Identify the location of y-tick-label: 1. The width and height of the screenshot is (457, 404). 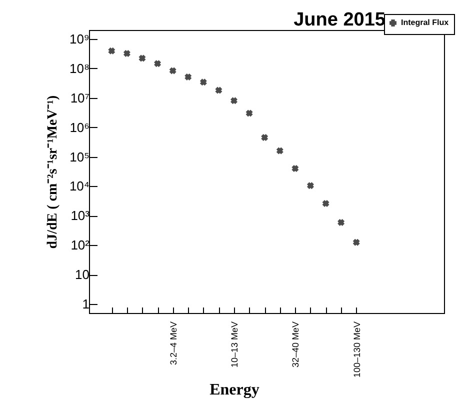
(86, 304).